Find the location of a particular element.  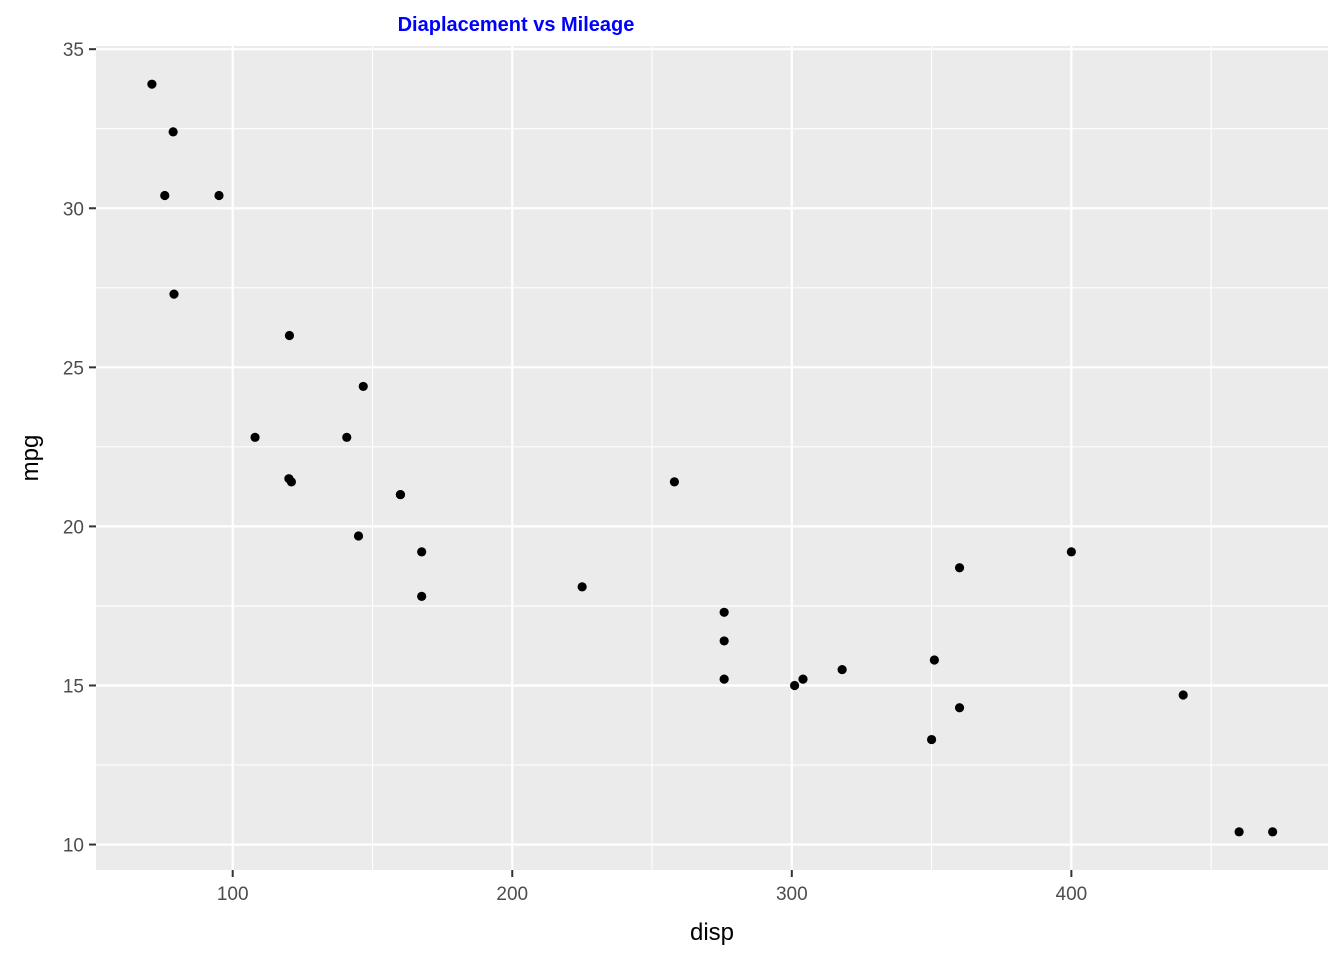

chart-title: Diaplacement vs Mileage is located at coordinates (516, 25).